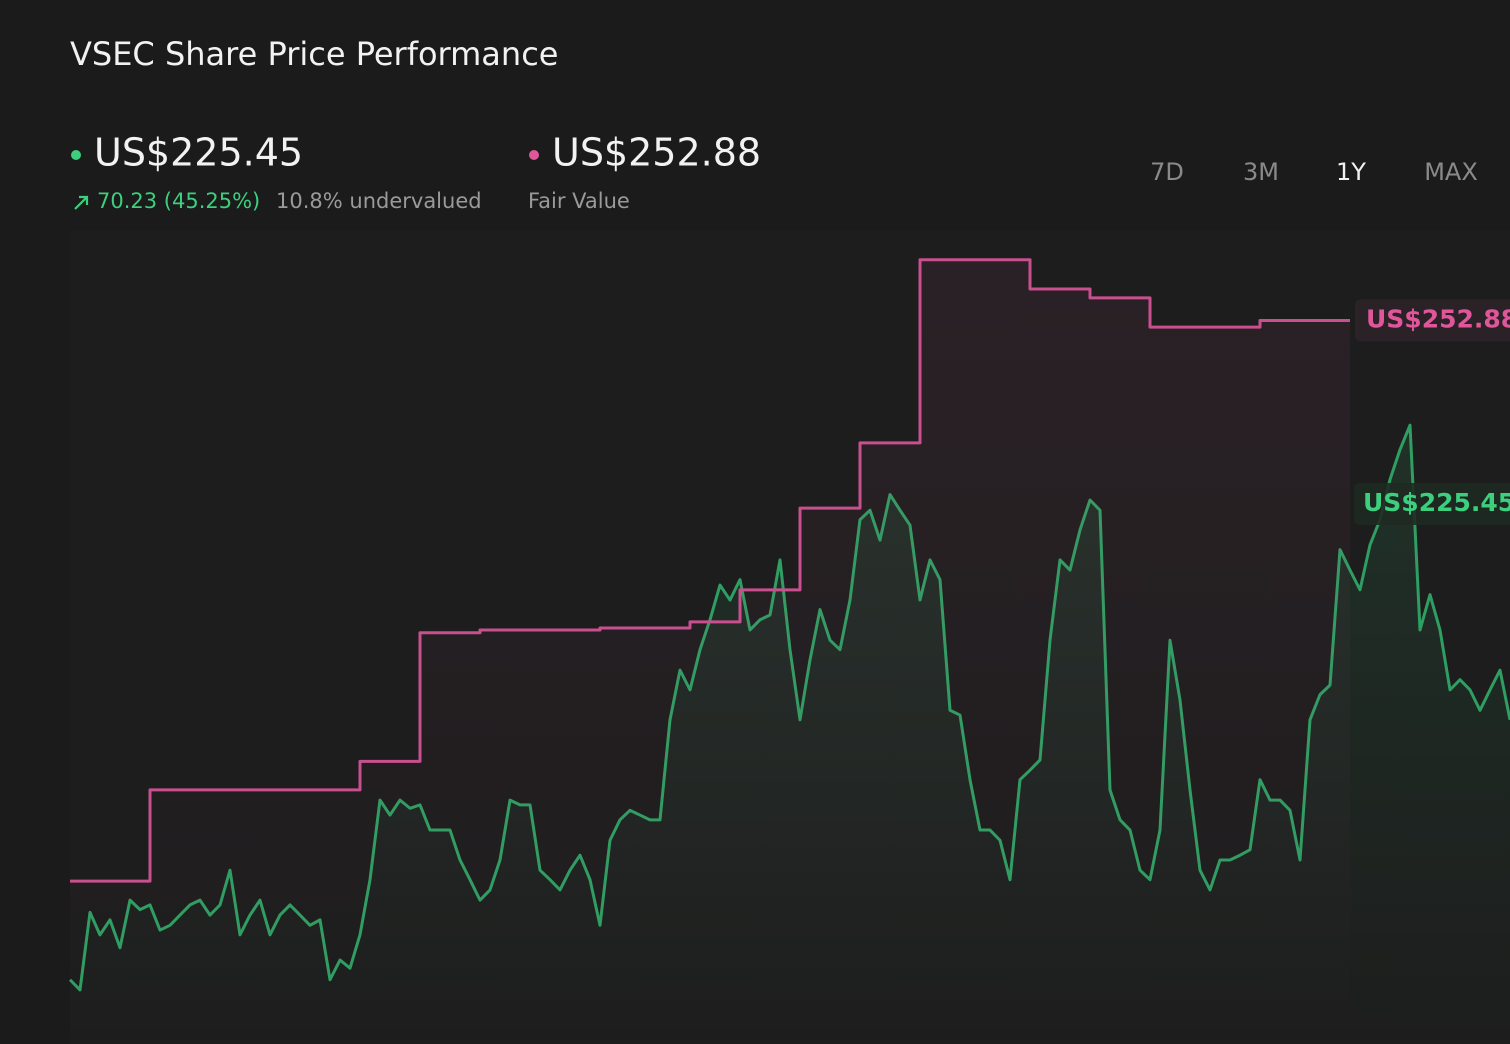  What do you see at coordinates (178, 201) in the screenshot?
I see `change: 70.23 (45.25%)` at bounding box center [178, 201].